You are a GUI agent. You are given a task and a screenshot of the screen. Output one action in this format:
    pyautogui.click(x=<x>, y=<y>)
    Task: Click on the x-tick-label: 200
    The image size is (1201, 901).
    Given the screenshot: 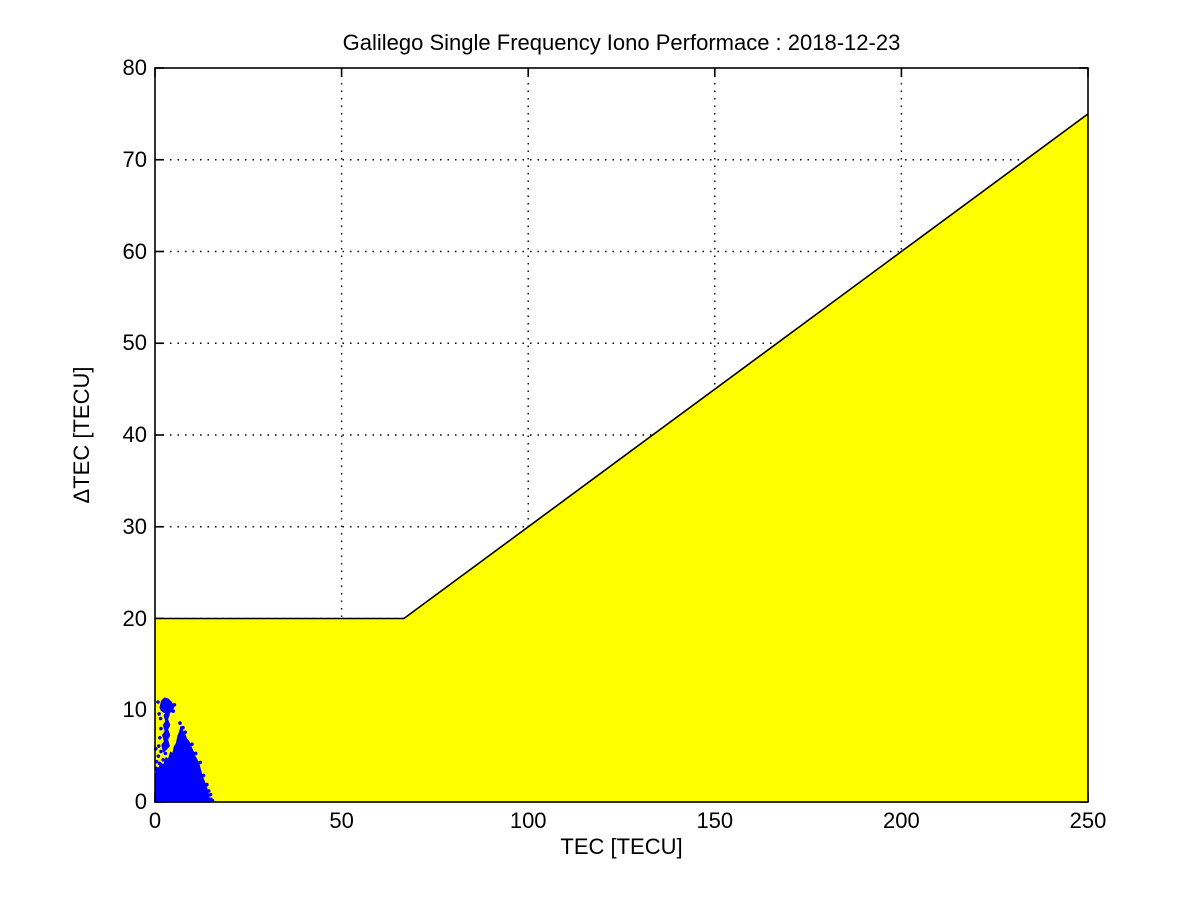 What is the action you would take?
    pyautogui.click(x=901, y=820)
    